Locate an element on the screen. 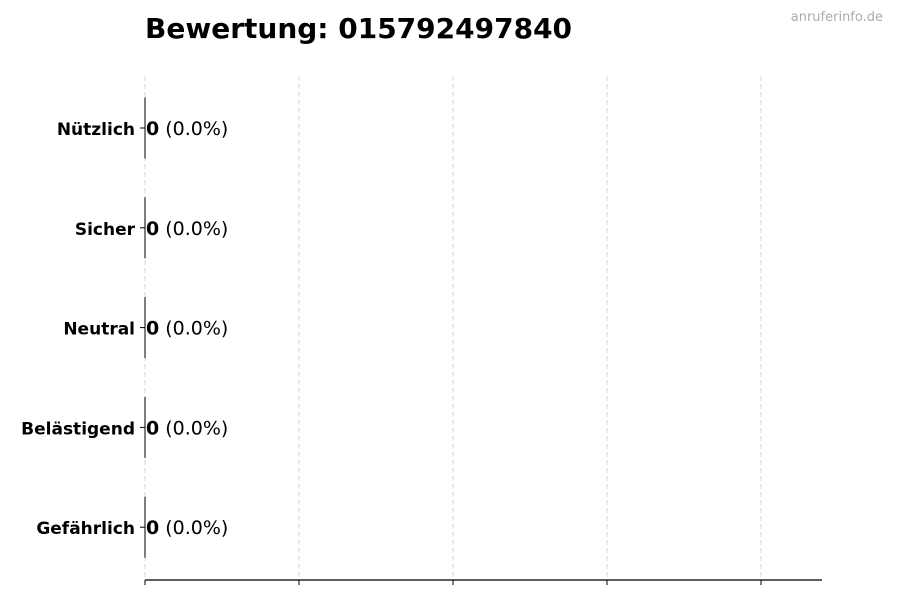 The width and height of the screenshot is (900, 600). y-tick-label: Neutral is located at coordinates (99, 330).